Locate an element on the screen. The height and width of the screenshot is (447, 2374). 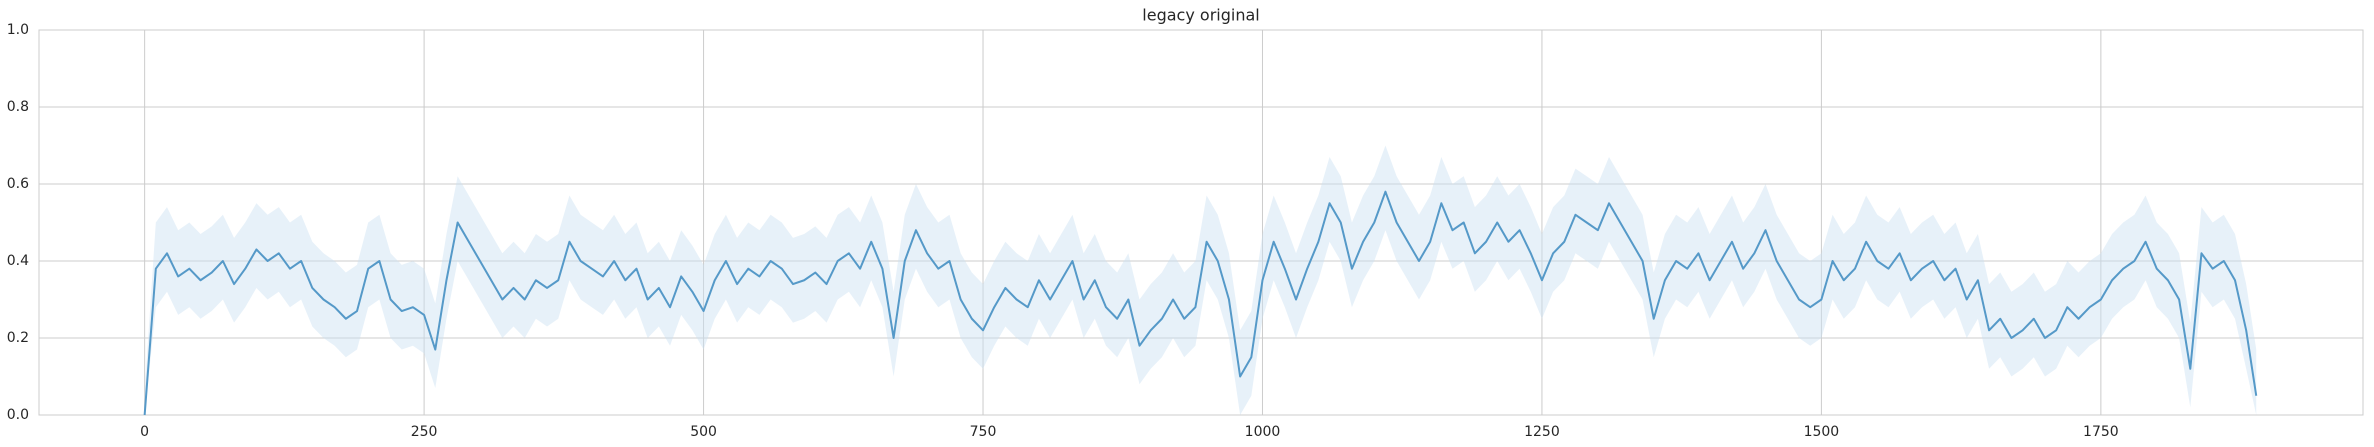
y-tick-label: 0.2 is located at coordinates (18, 338).